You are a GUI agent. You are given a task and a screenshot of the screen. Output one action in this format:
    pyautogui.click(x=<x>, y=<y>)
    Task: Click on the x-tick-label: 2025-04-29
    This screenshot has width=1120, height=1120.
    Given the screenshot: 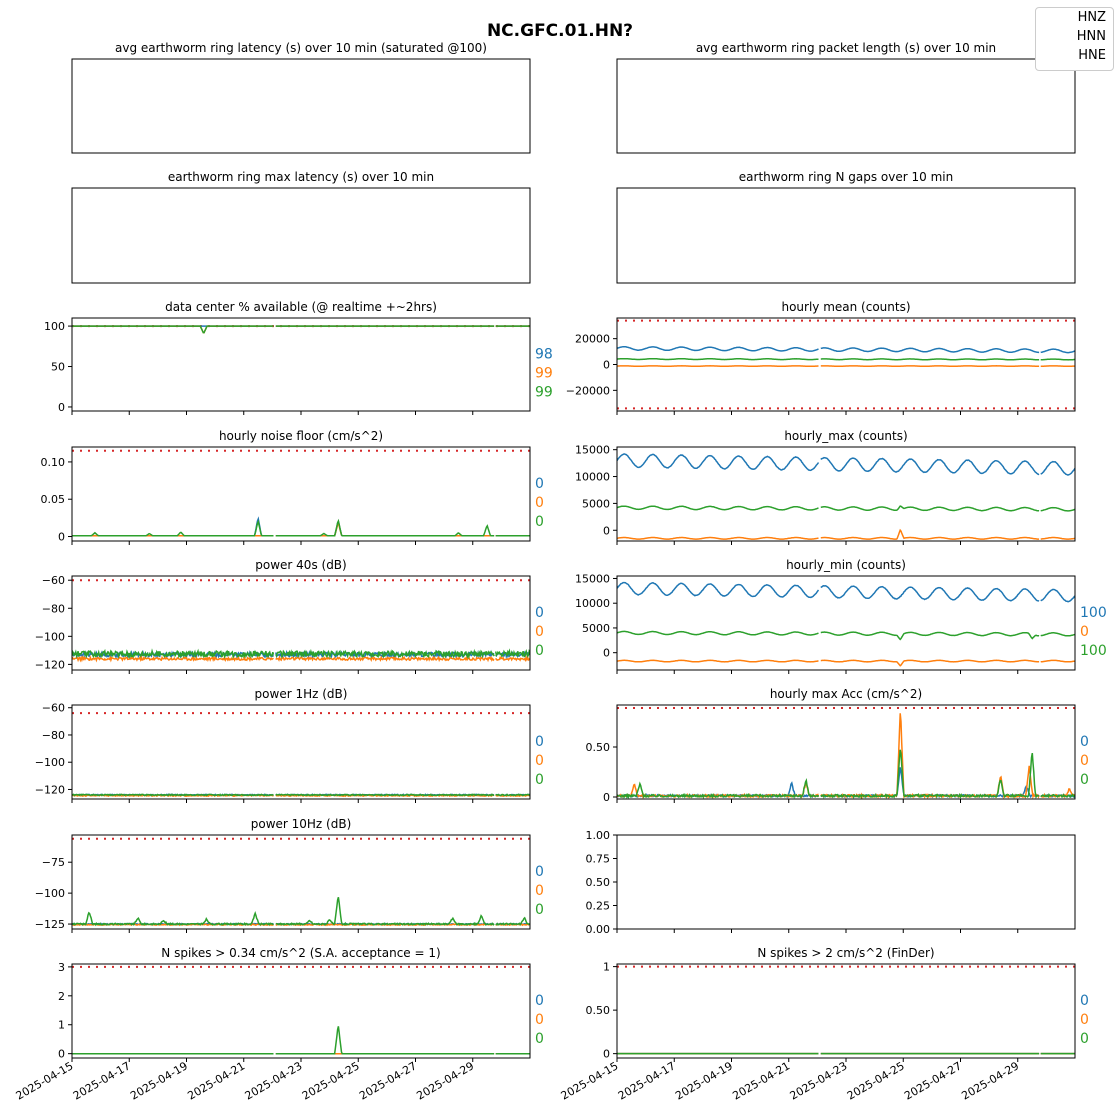 What is the action you would take?
    pyautogui.click(x=445, y=1080)
    